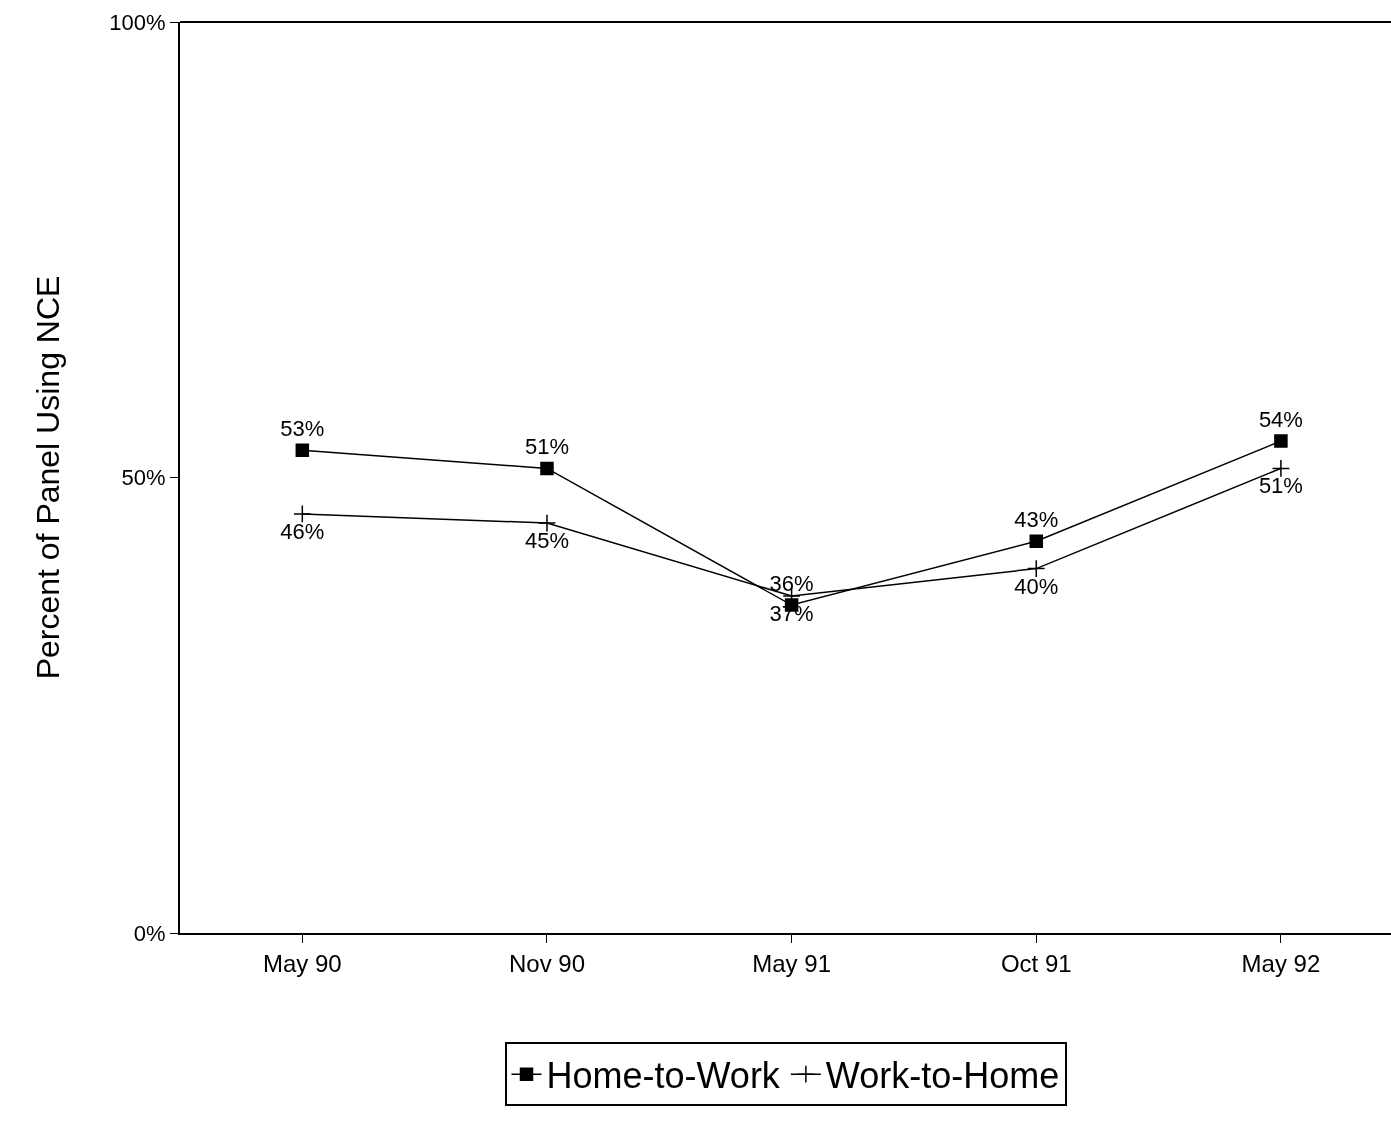  I want to click on legend-label: Home-to-Work, so click(663, 1076).